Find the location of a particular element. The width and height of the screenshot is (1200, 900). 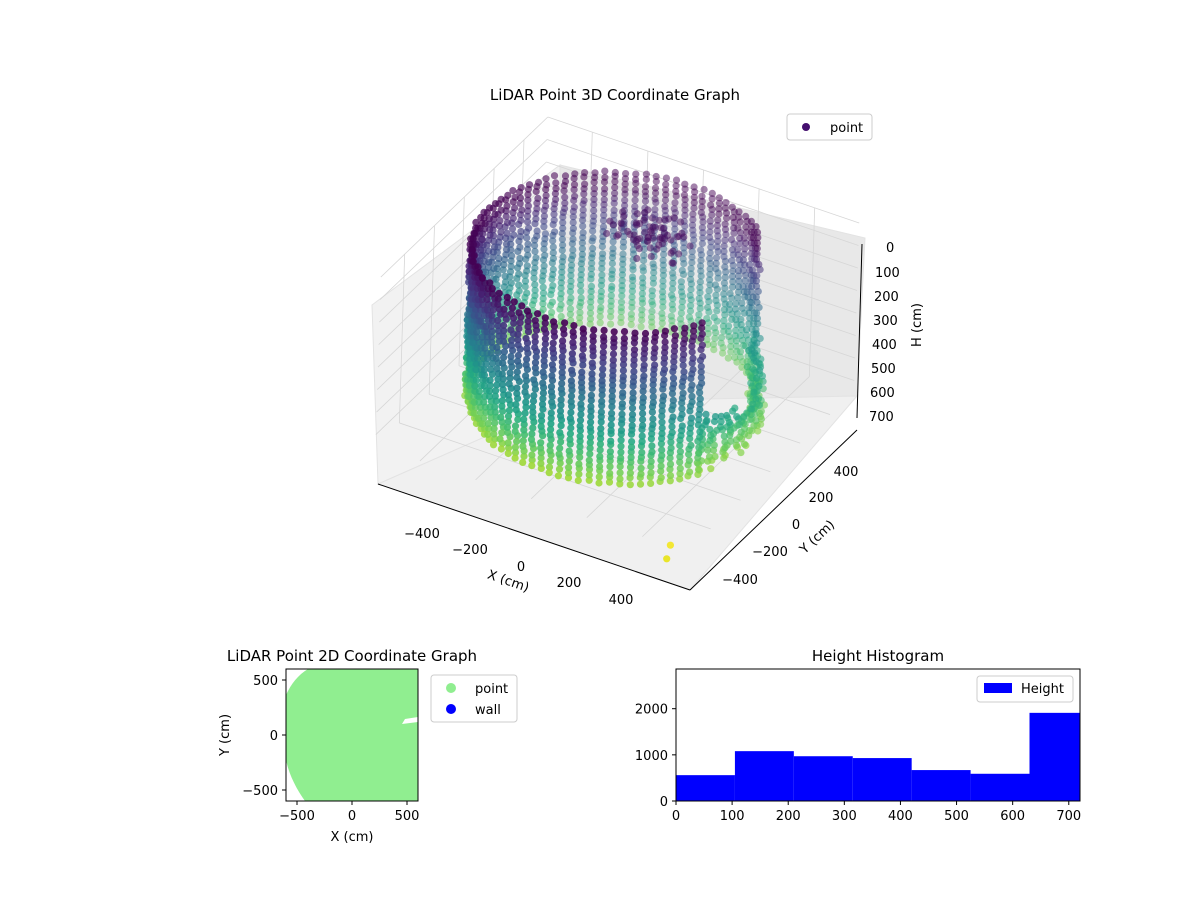

histogram-title: Height Histogram is located at coordinates (878, 656).